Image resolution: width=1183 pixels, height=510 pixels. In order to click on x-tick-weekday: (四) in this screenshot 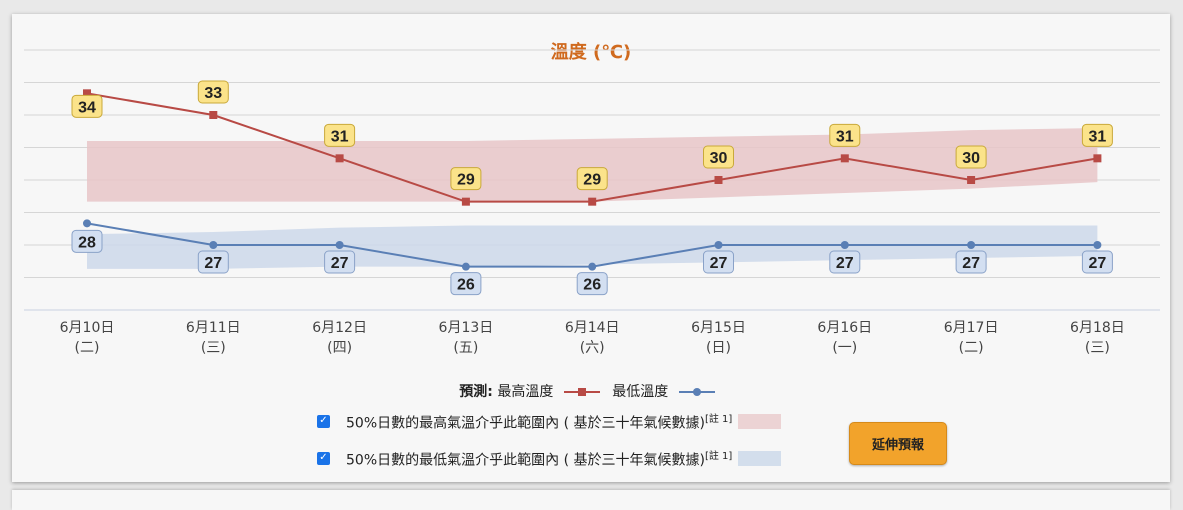, I will do `click(339, 348)`.